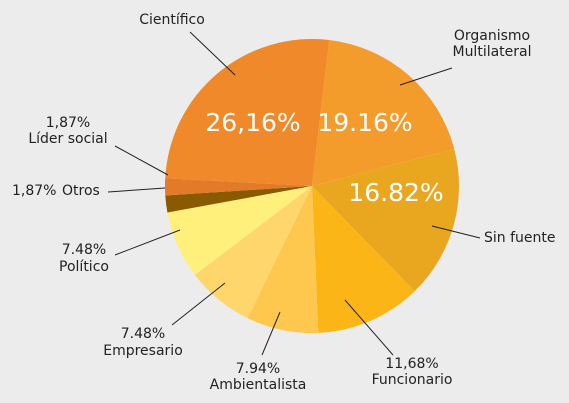  Describe the element at coordinates (143, 351) in the screenshot. I see `slice-label: Empresario` at that location.